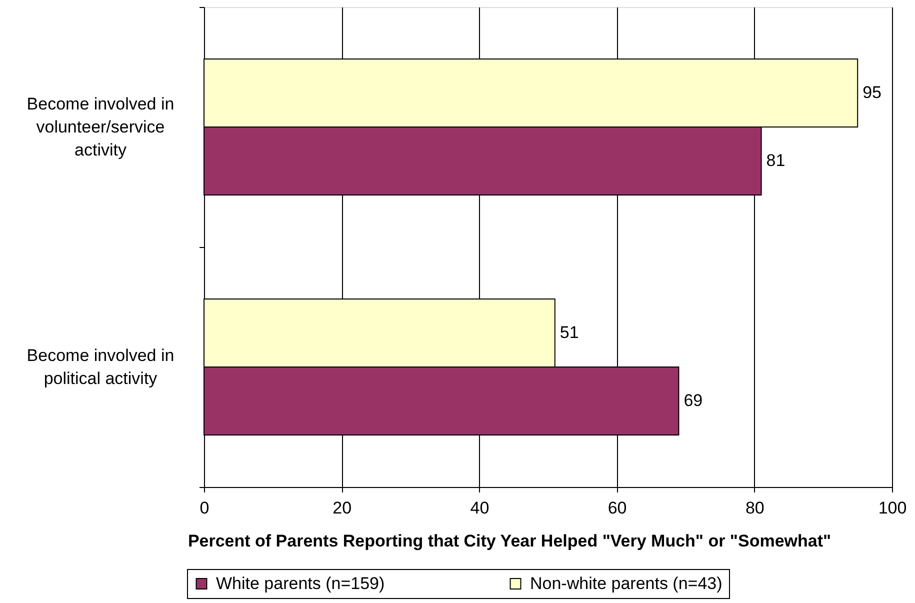 Image resolution: width=915 pixels, height=603 pixels. What do you see at coordinates (892, 508) in the screenshot?
I see `x-tick-label: 100` at bounding box center [892, 508].